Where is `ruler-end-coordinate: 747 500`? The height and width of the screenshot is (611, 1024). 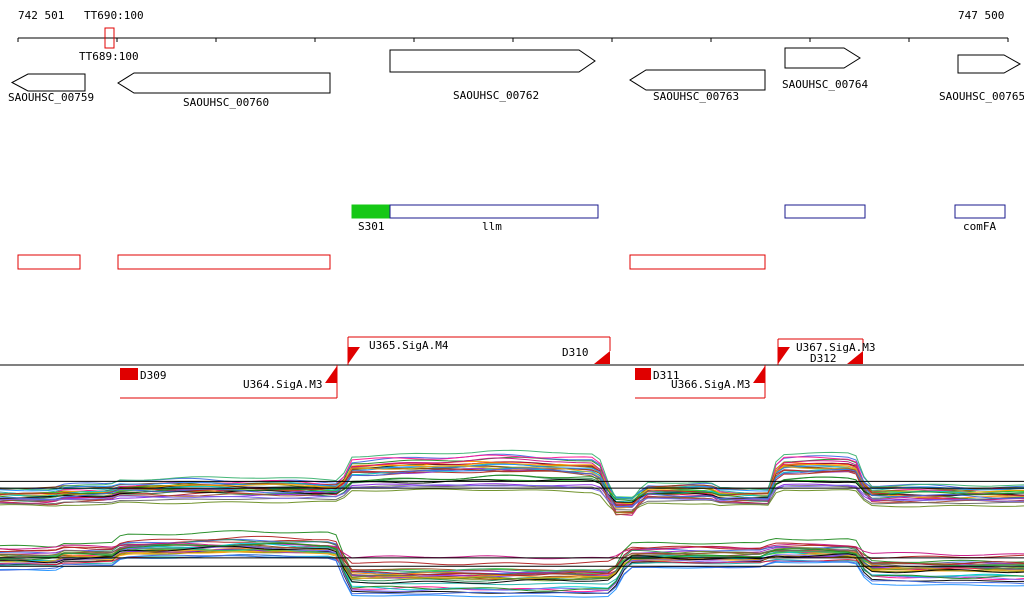
ruler-end-coordinate: 747 500 is located at coordinates (981, 15).